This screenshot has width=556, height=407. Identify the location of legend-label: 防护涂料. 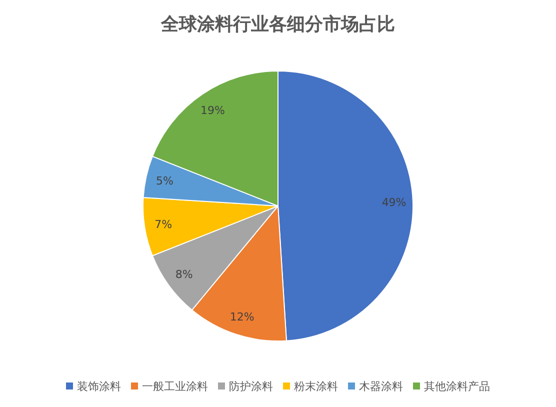
(251, 386).